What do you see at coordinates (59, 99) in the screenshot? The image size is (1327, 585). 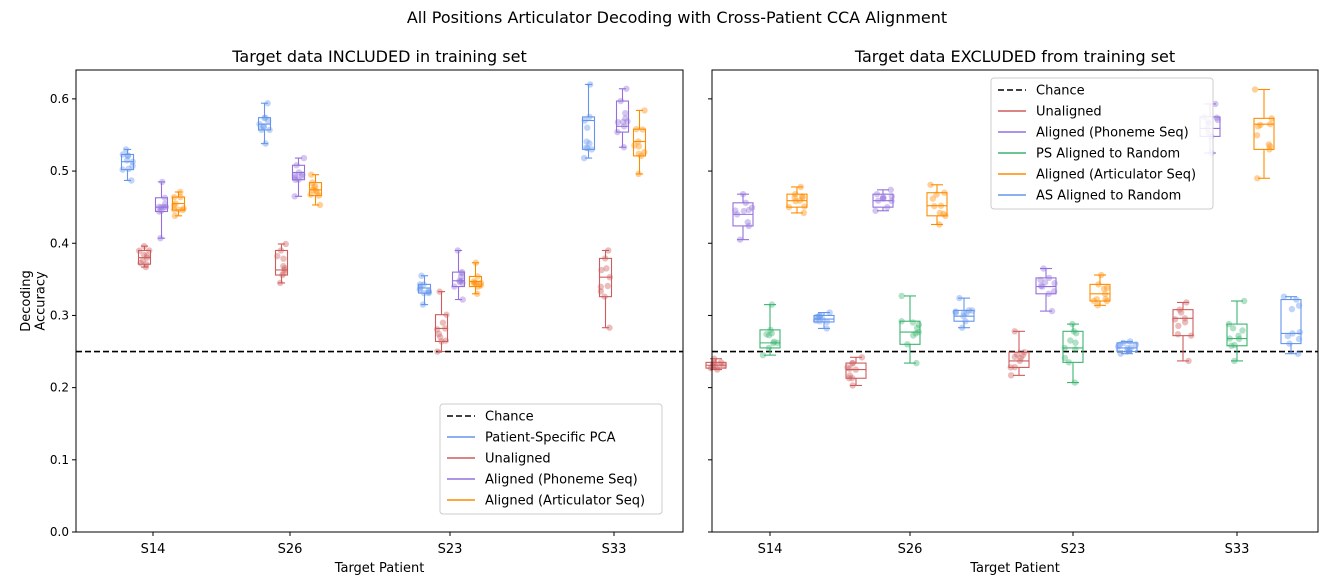 I see `y-tick-label: 0.6` at bounding box center [59, 99].